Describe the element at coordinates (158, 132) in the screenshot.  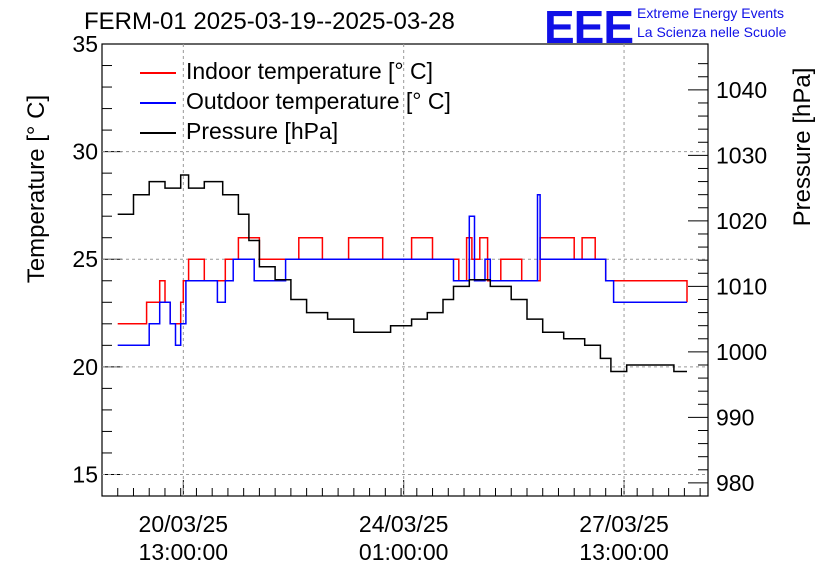
I see `legend-swatch-pressure` at that location.